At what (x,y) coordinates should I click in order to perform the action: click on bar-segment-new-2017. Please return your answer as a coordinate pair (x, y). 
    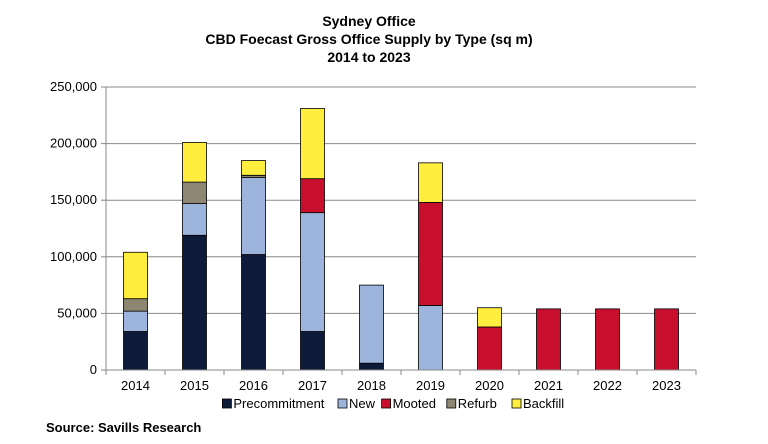
    Looking at the image, I should click on (312, 272).